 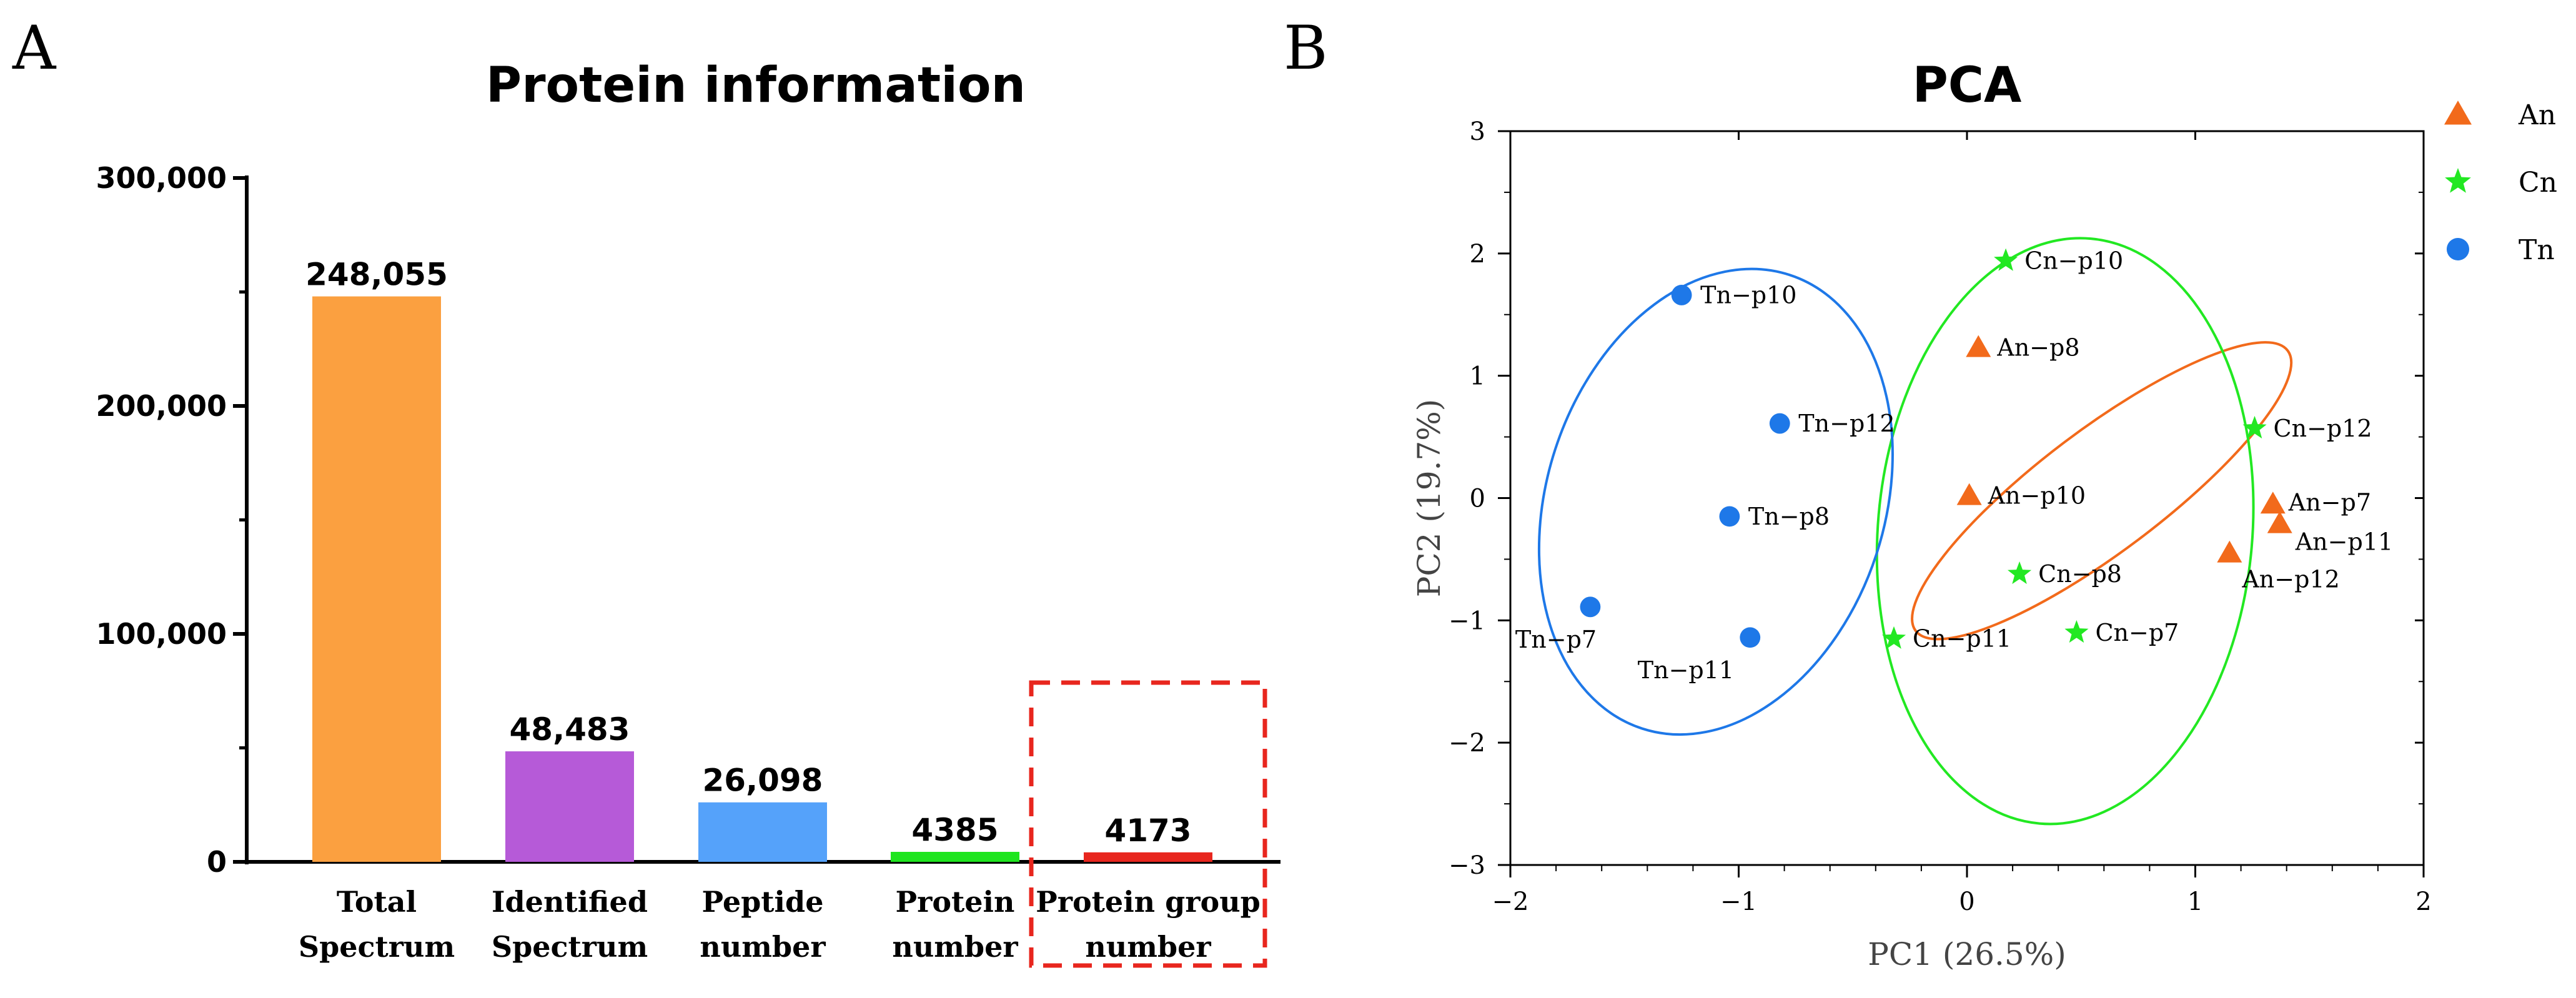 What do you see at coordinates (1477, 376) in the screenshot?
I see `pca-y-tick-label: 1` at bounding box center [1477, 376].